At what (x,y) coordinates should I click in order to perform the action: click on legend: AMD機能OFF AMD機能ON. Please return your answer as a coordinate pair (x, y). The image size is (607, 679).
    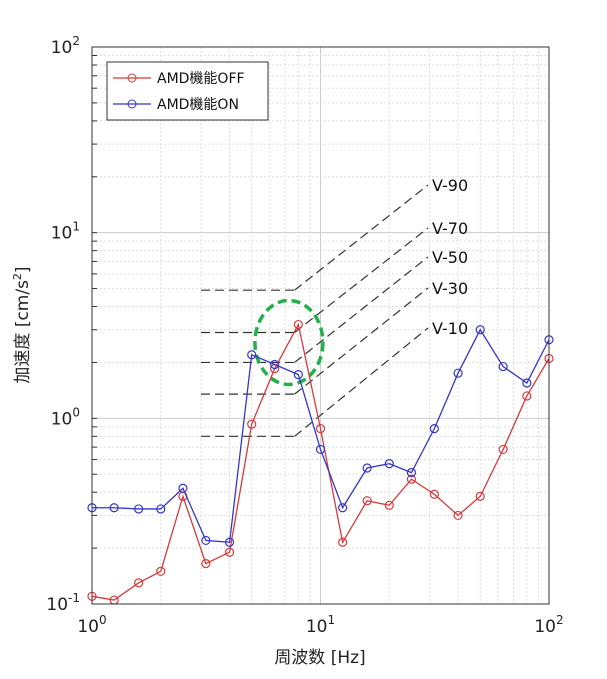
    Looking at the image, I should click on (187, 91).